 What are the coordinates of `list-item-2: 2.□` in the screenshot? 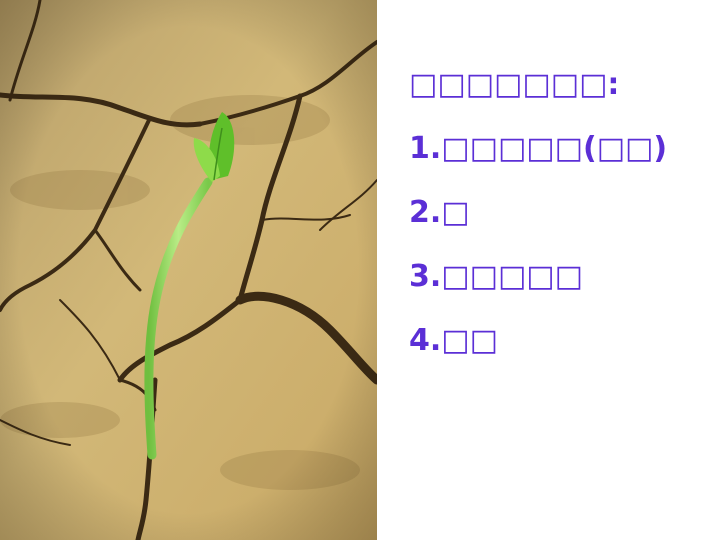 It's located at (439, 212).